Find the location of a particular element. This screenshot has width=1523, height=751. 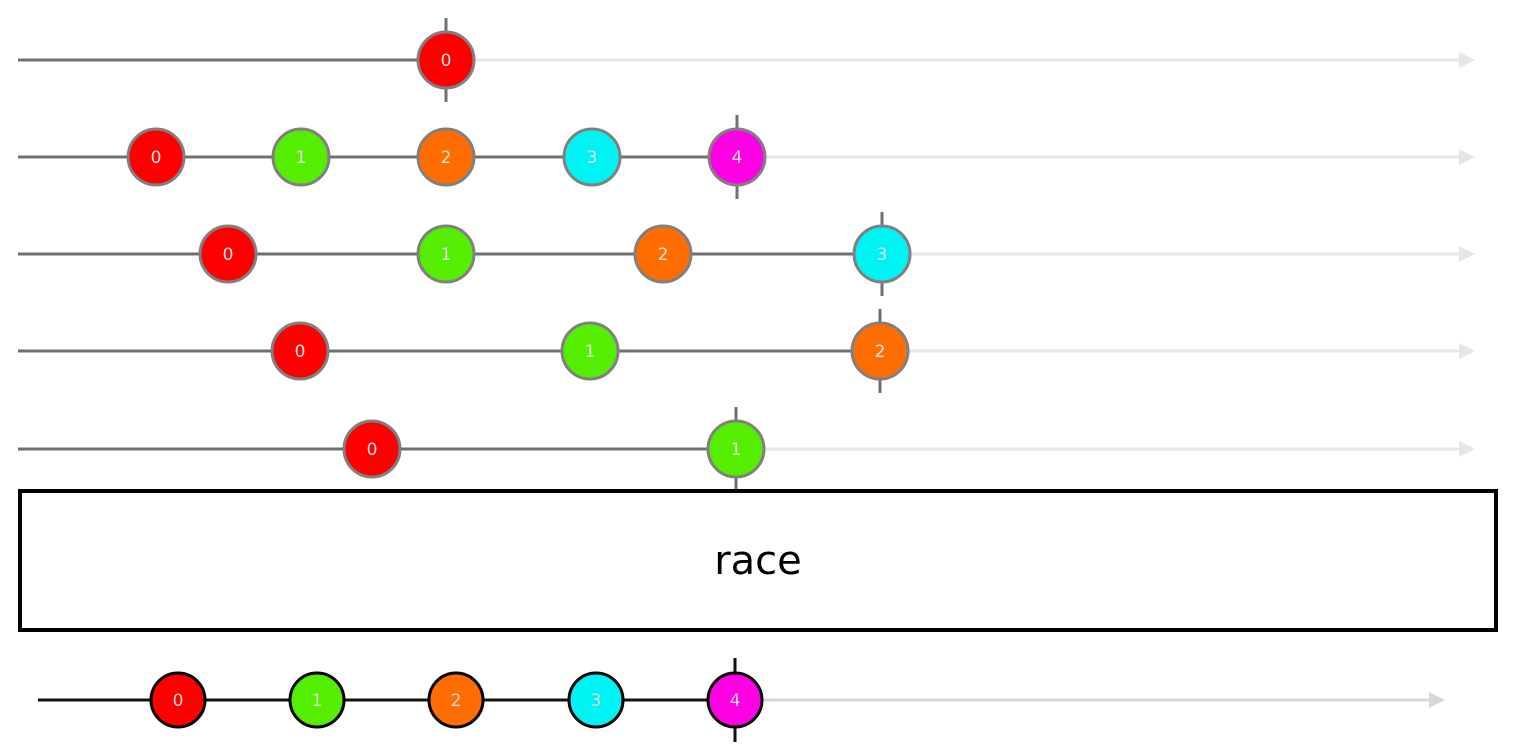

output-marble-label: 4 is located at coordinates (735, 701).